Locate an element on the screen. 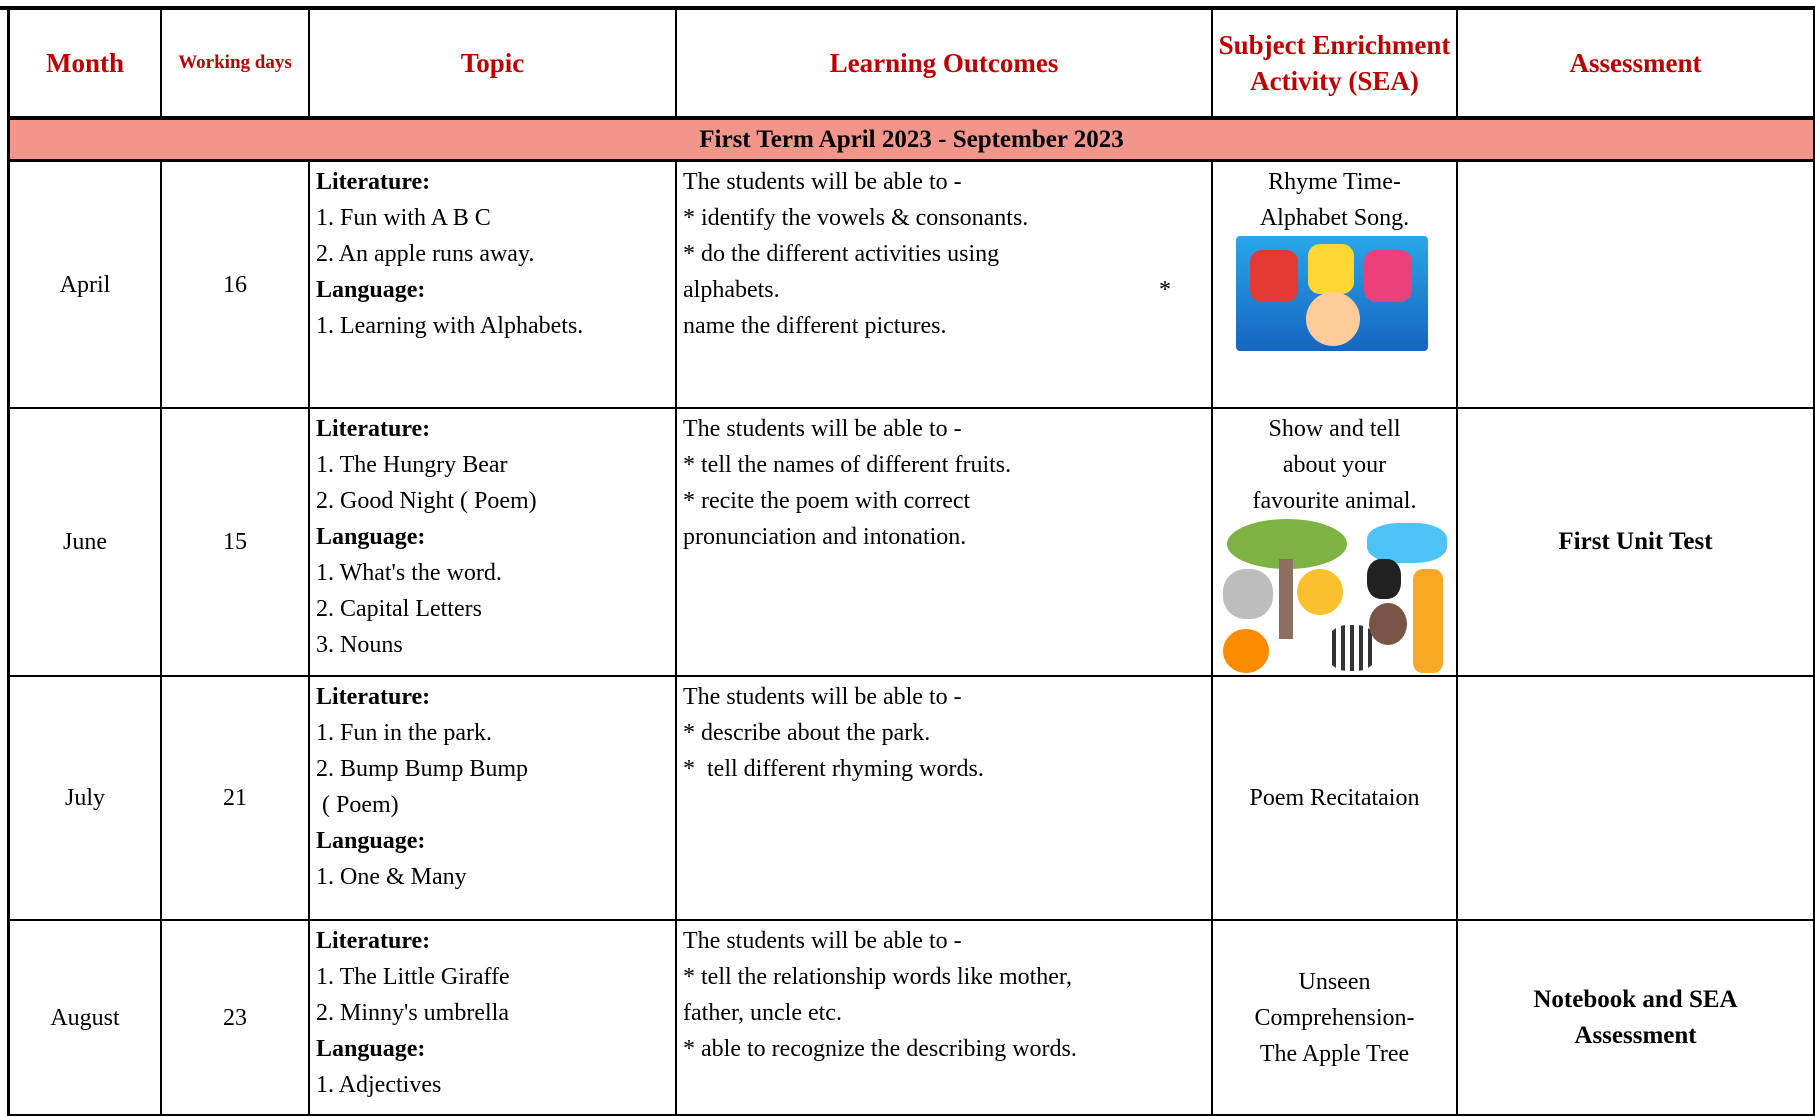 The width and height of the screenshot is (1815, 1116). header-text: Subject Enrichment Activity (SEA) is located at coordinates (1334, 63).